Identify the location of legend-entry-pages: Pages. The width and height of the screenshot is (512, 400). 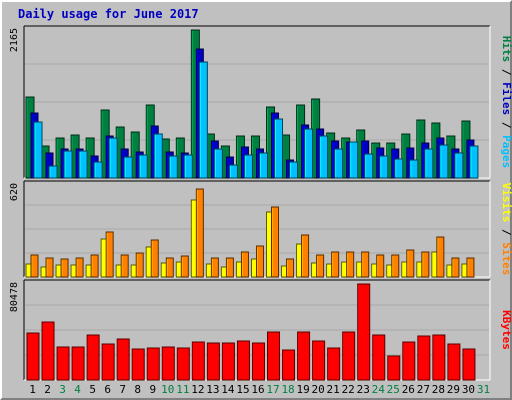
(506, 151).